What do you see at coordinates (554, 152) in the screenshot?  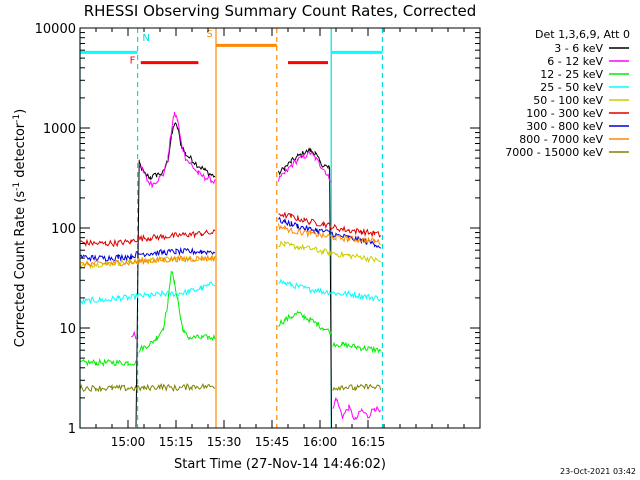 I see `legend-label-8: 7000 - 15000 keV` at bounding box center [554, 152].